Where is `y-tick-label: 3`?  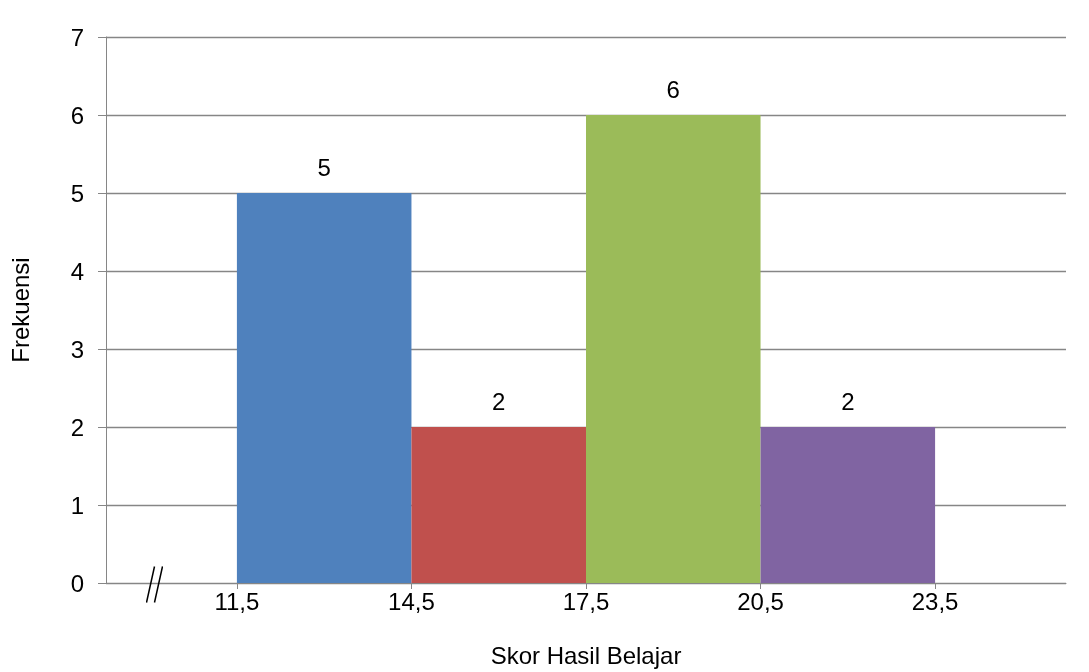
y-tick-label: 3 is located at coordinates (77, 349).